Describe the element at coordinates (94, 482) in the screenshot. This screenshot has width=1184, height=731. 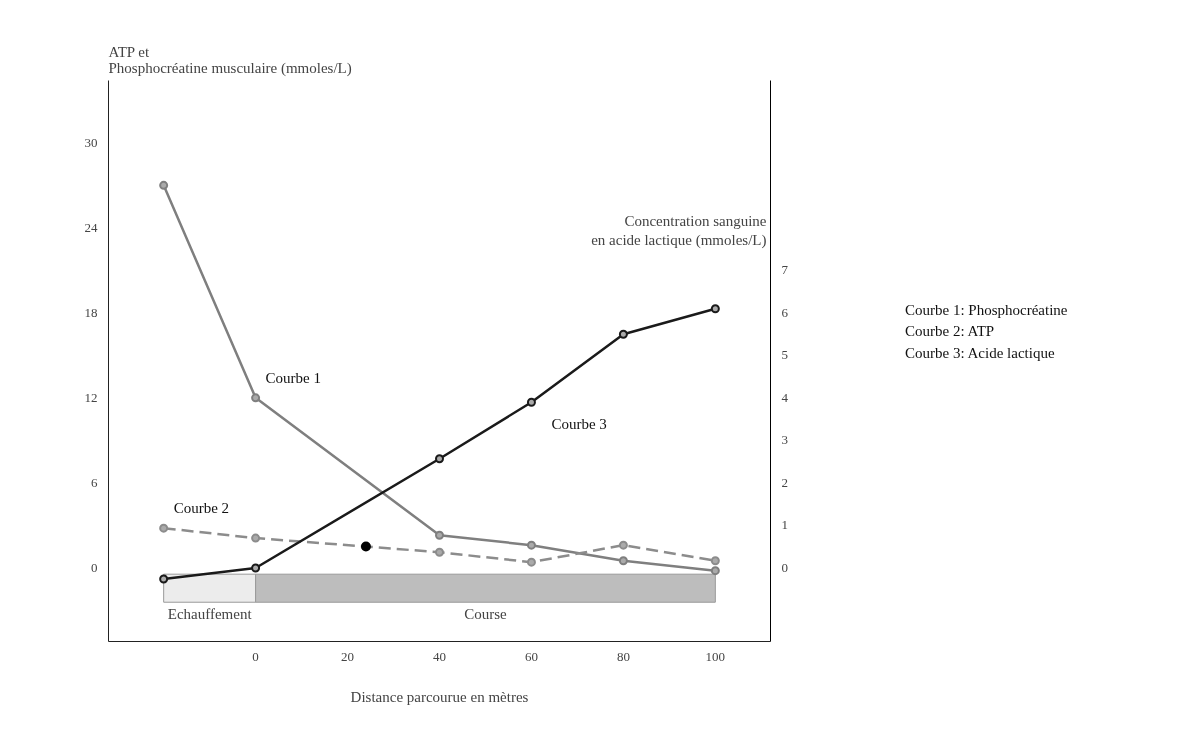
I see `y-tick-label: 6` at that location.